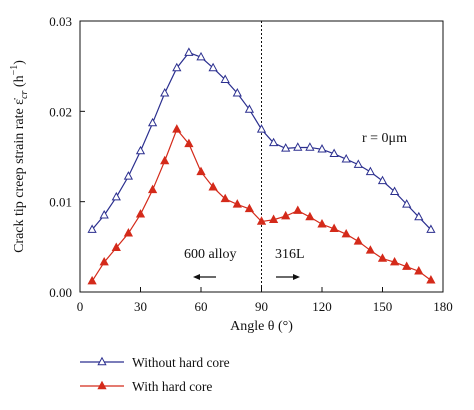 Image resolution: width=474 pixels, height=410 pixels. I want to click on y-tick-label: 0.02, so click(60, 111).